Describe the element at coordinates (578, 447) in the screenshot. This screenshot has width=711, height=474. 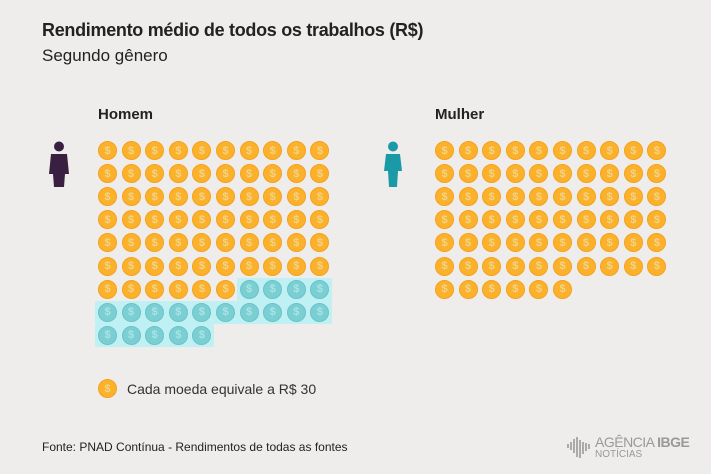
I see `ibge-logo-icon` at that location.